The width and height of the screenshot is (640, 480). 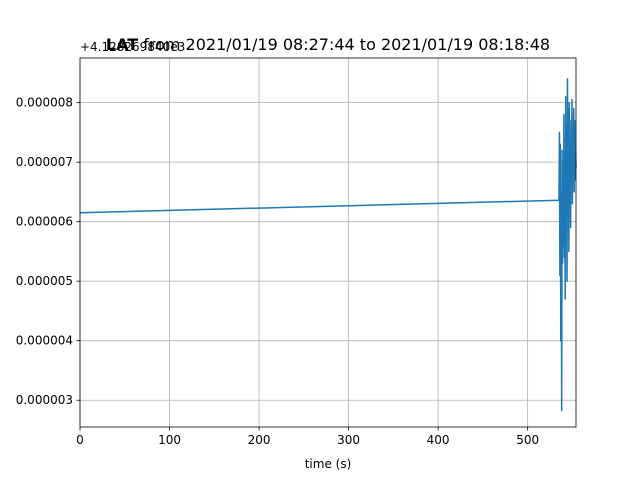 What do you see at coordinates (44, 162) in the screenshot?
I see `y-tick-label: 0.000007` at bounding box center [44, 162].